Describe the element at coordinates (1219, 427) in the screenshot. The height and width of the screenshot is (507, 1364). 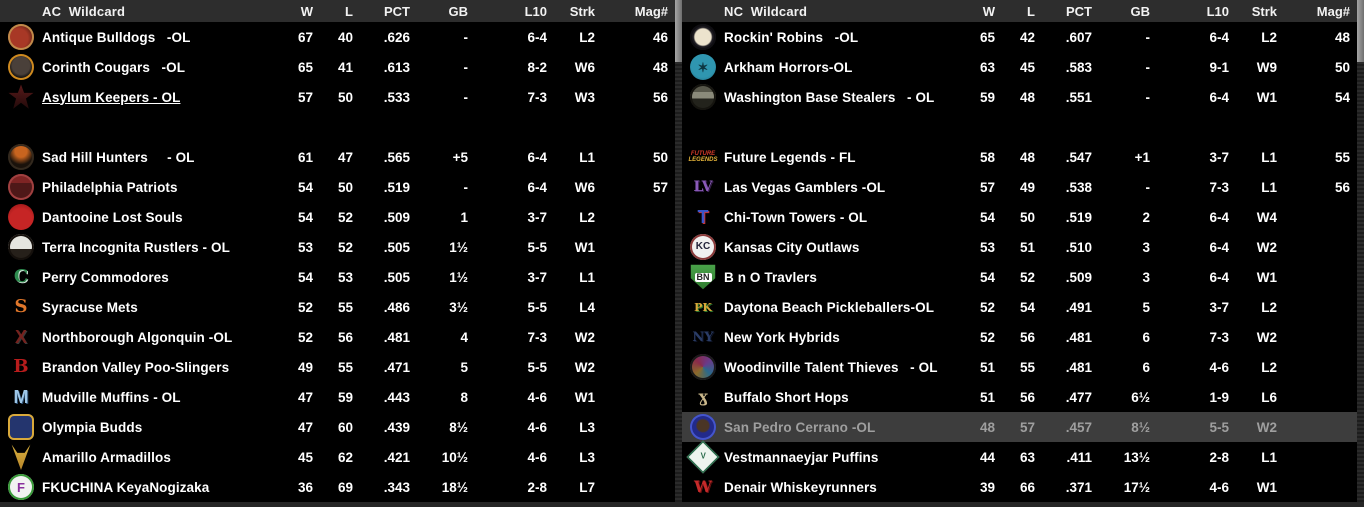
I see `cell-l10: 5-5` at that location.